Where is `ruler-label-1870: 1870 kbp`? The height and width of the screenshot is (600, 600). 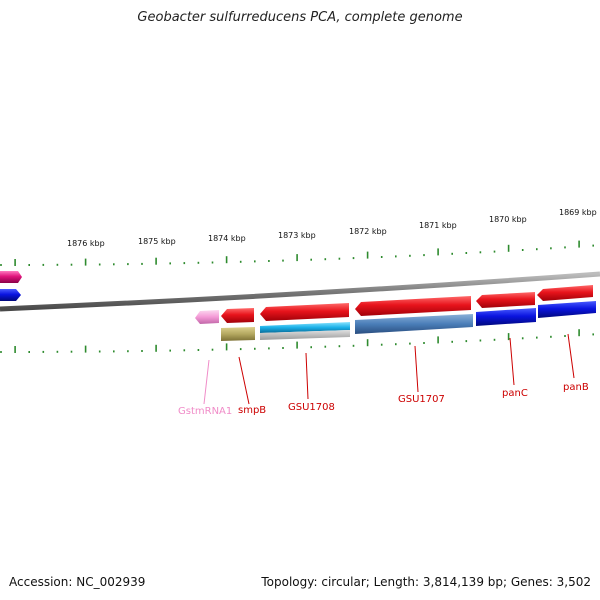 ruler-label-1870: 1870 kbp is located at coordinates (508, 219).